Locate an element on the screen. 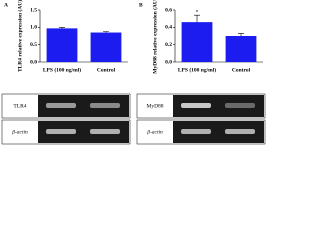 This screenshot has height=240, width=320. gel-a: TLR4 β-actin is located at coordinates (66, 119).